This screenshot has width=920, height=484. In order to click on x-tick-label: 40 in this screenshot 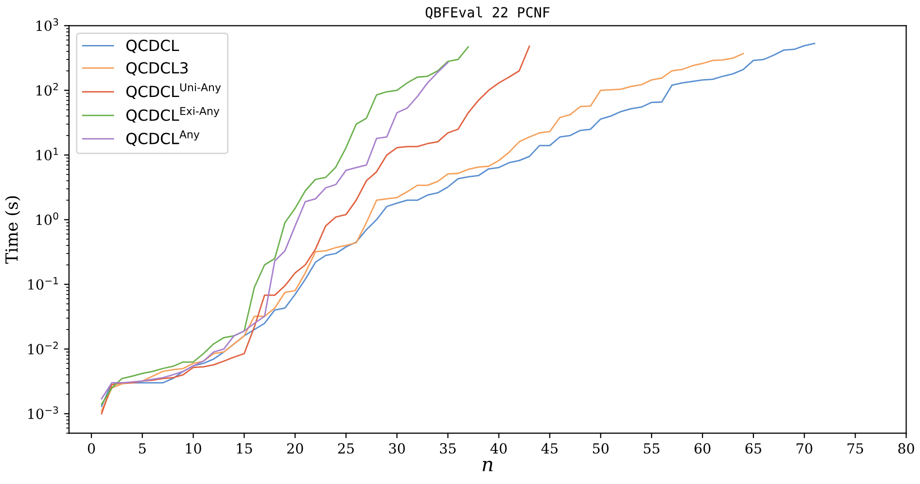, I will do `click(498, 448)`.